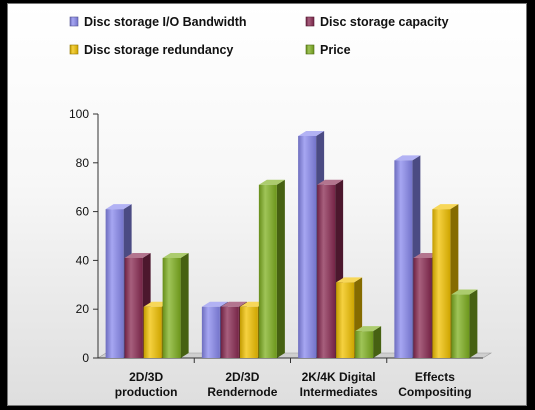  Describe the element at coordinates (83, 163) in the screenshot. I see `y-tick-label: 80` at that location.